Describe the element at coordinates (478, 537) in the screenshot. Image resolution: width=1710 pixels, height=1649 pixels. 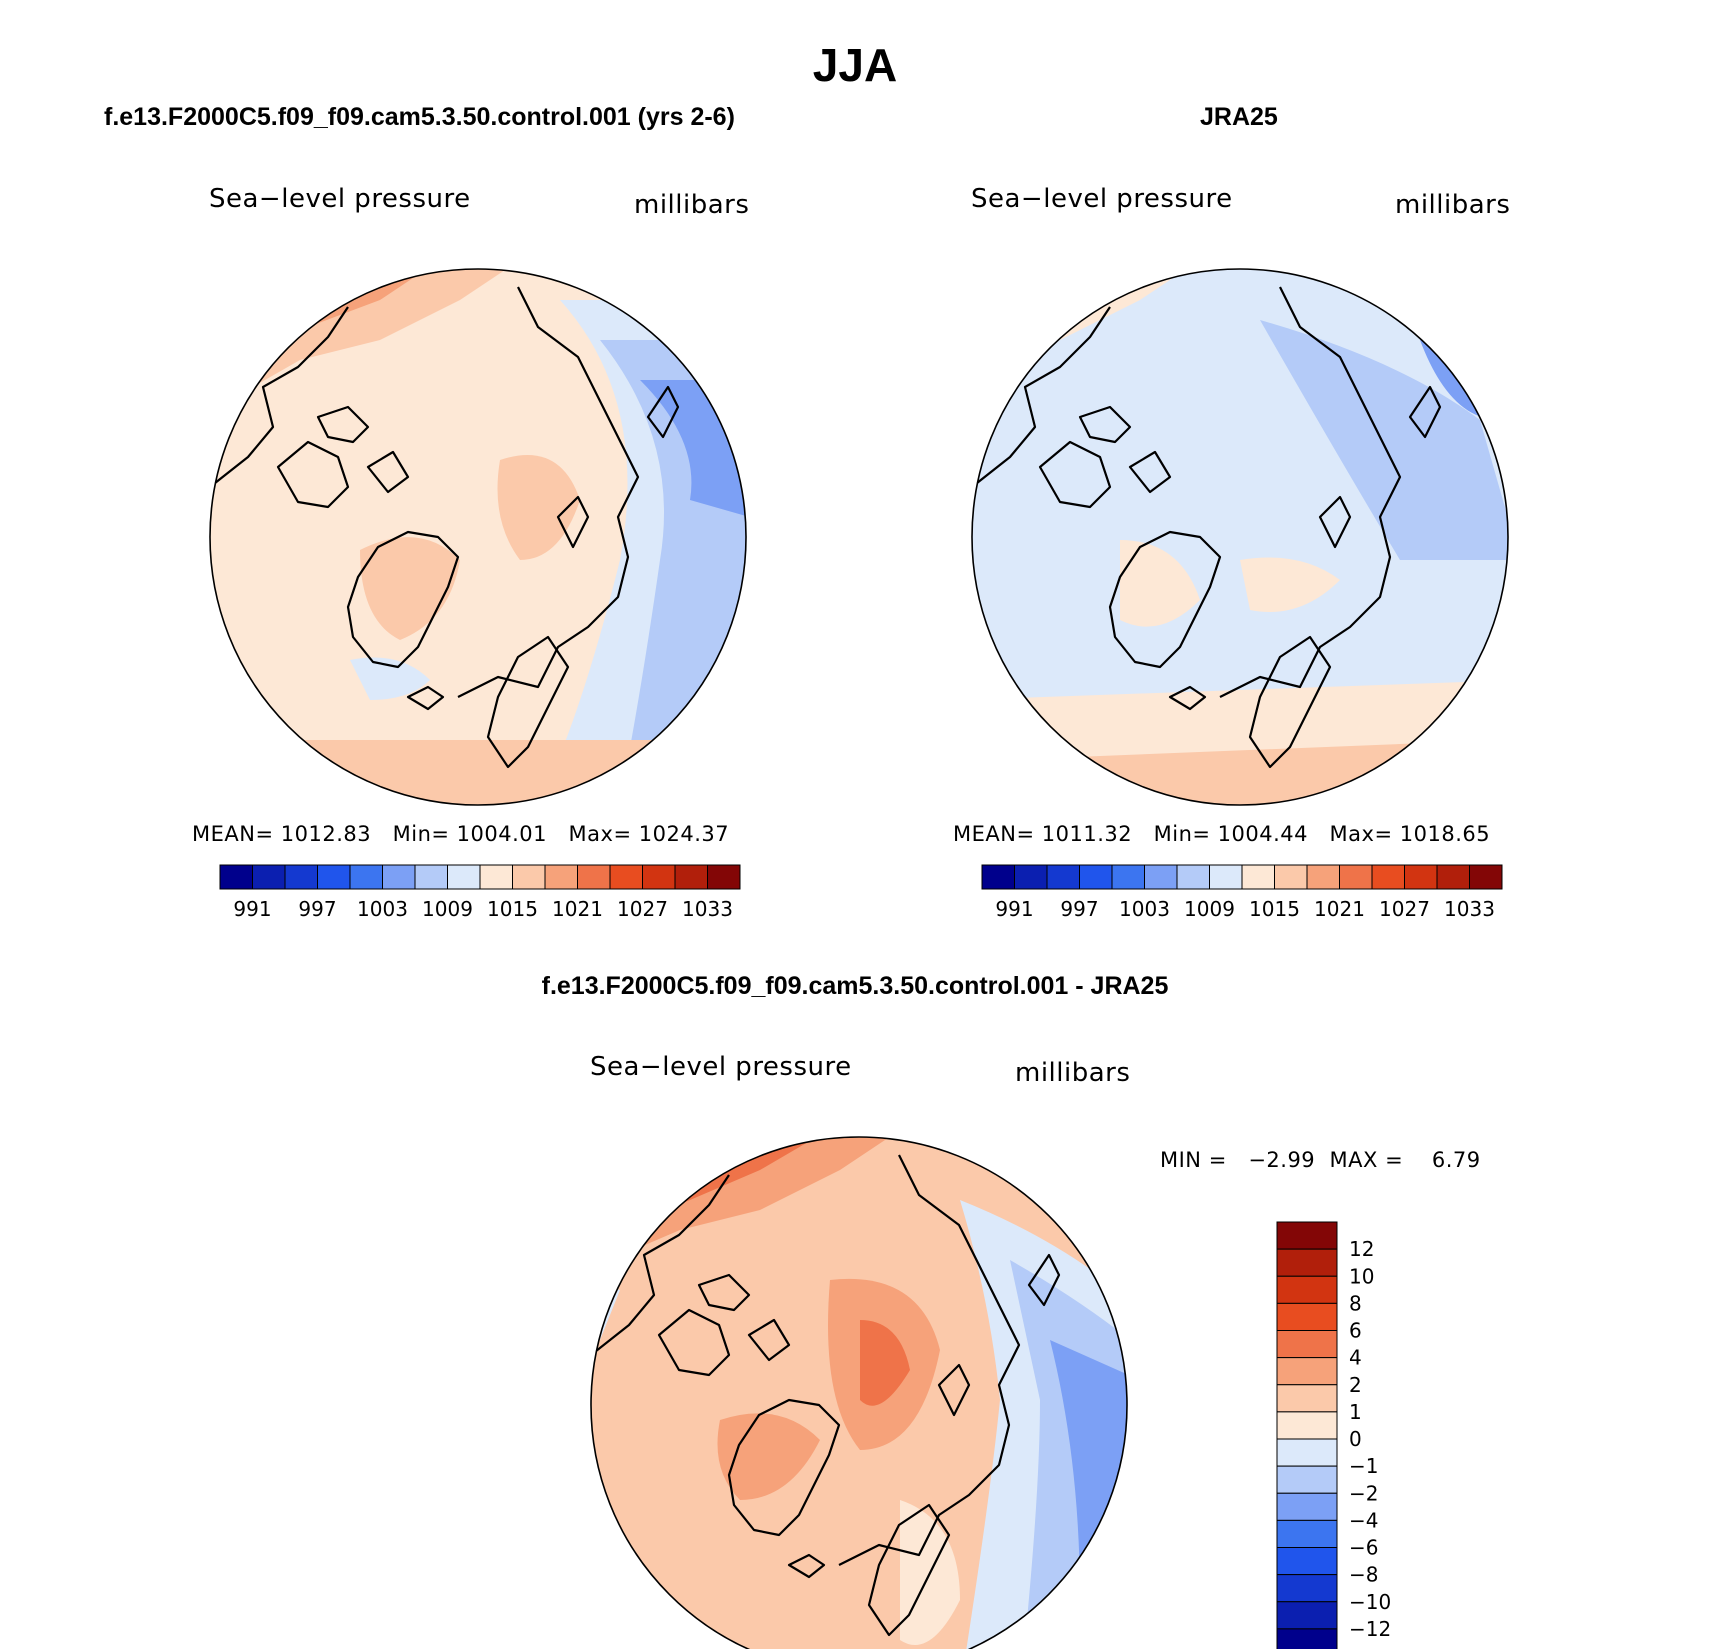
I see `model-map` at that location.